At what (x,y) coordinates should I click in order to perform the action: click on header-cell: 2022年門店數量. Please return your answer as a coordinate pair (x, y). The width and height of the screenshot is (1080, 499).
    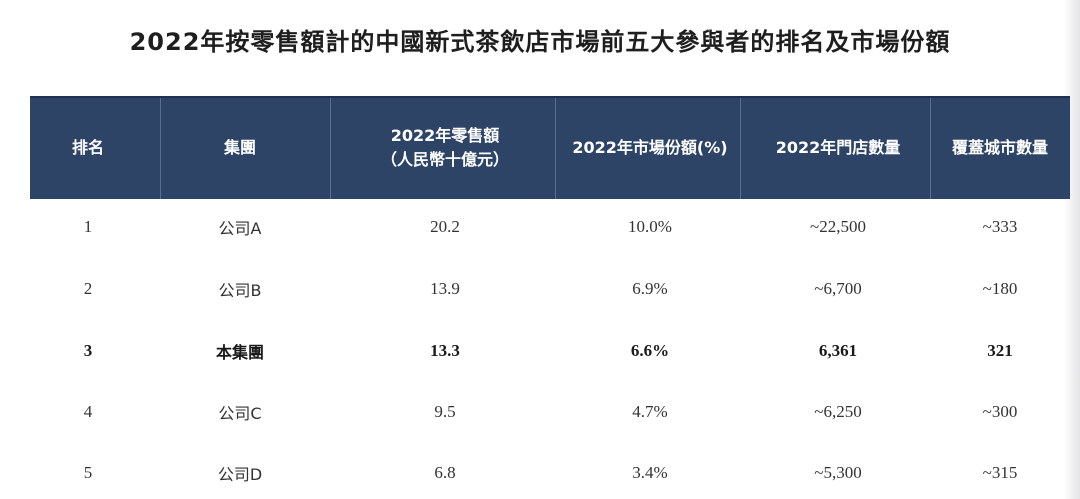
    Looking at the image, I should click on (838, 148).